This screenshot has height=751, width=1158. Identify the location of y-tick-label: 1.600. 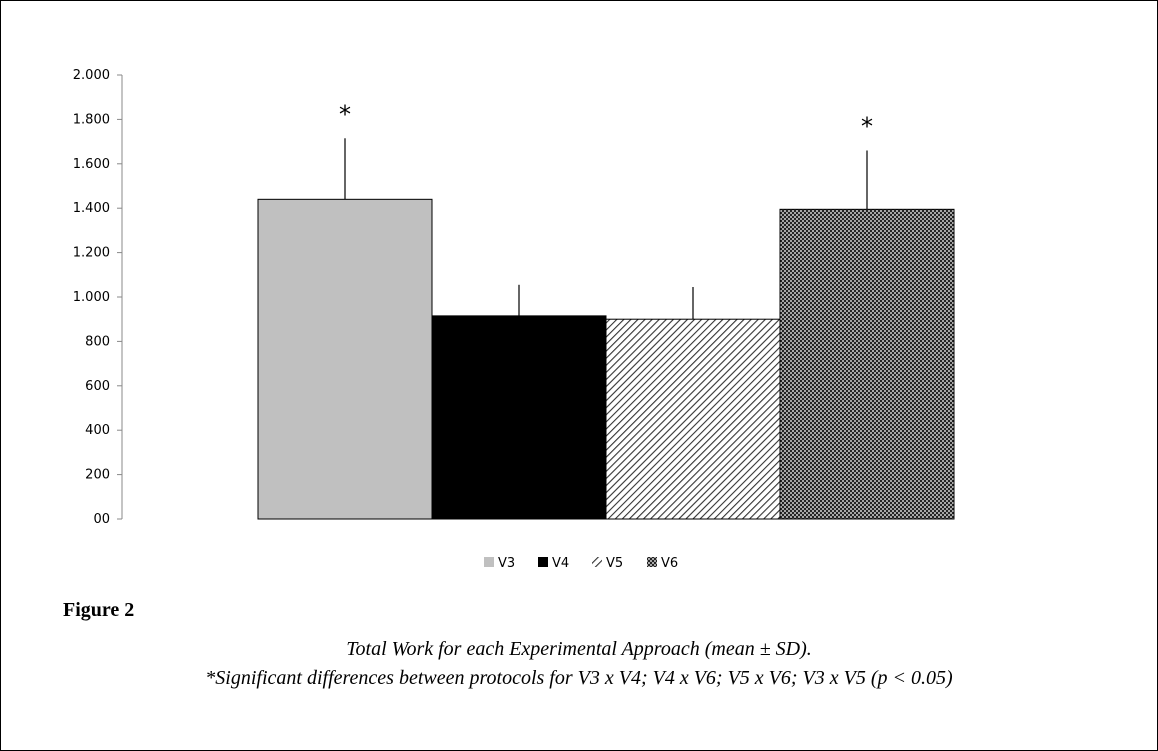
(91, 164).